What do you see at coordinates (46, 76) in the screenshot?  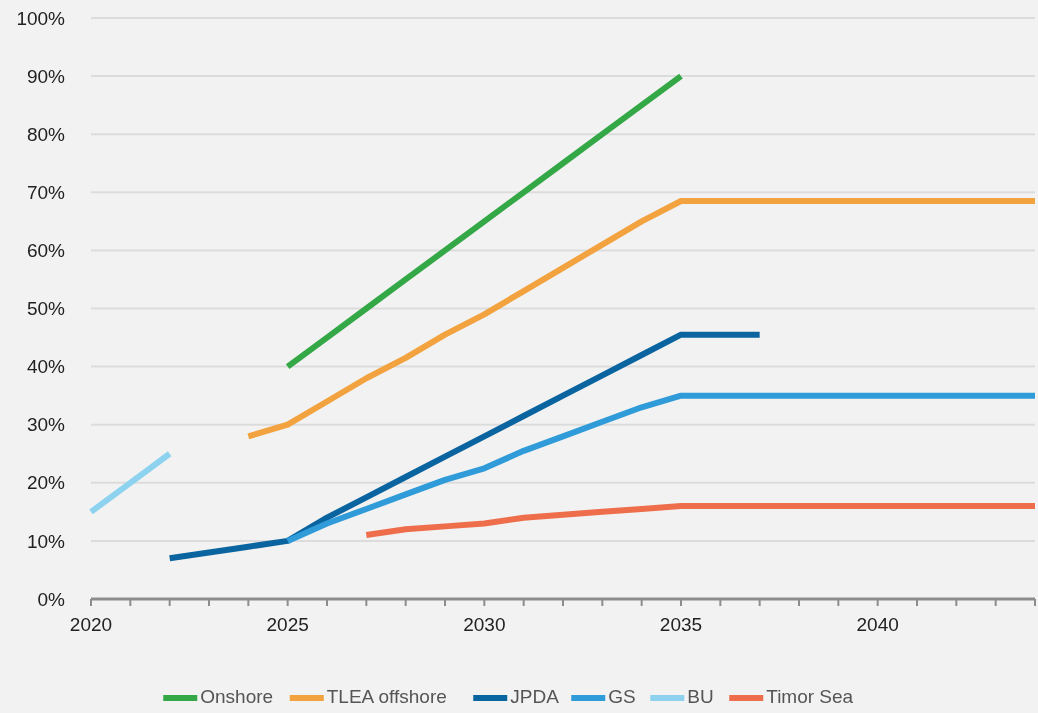 I see `y-tick-label: 90%` at bounding box center [46, 76].